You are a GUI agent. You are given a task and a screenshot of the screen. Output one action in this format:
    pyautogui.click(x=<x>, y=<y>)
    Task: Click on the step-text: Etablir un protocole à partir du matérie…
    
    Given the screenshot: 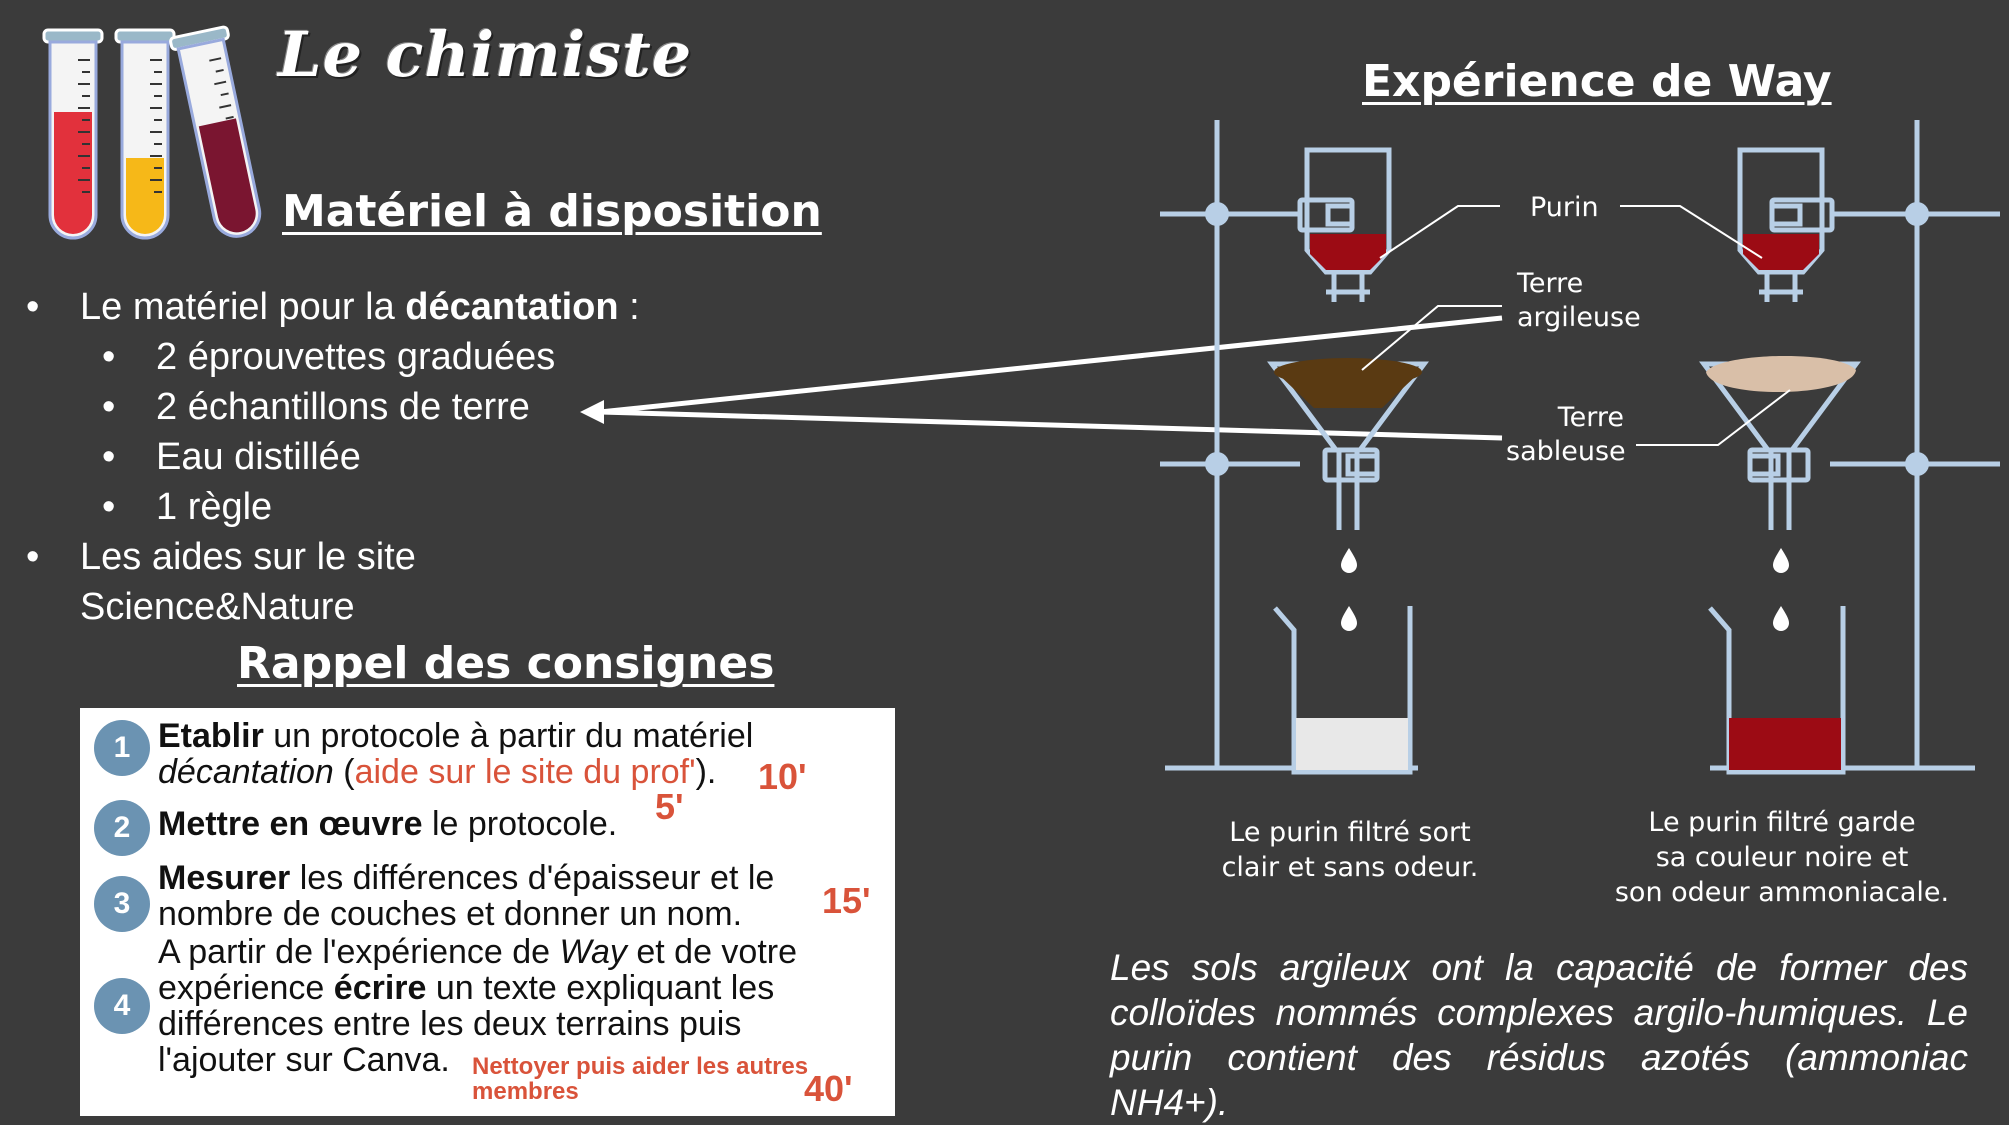 What is the action you would take?
    pyautogui.click(x=456, y=754)
    